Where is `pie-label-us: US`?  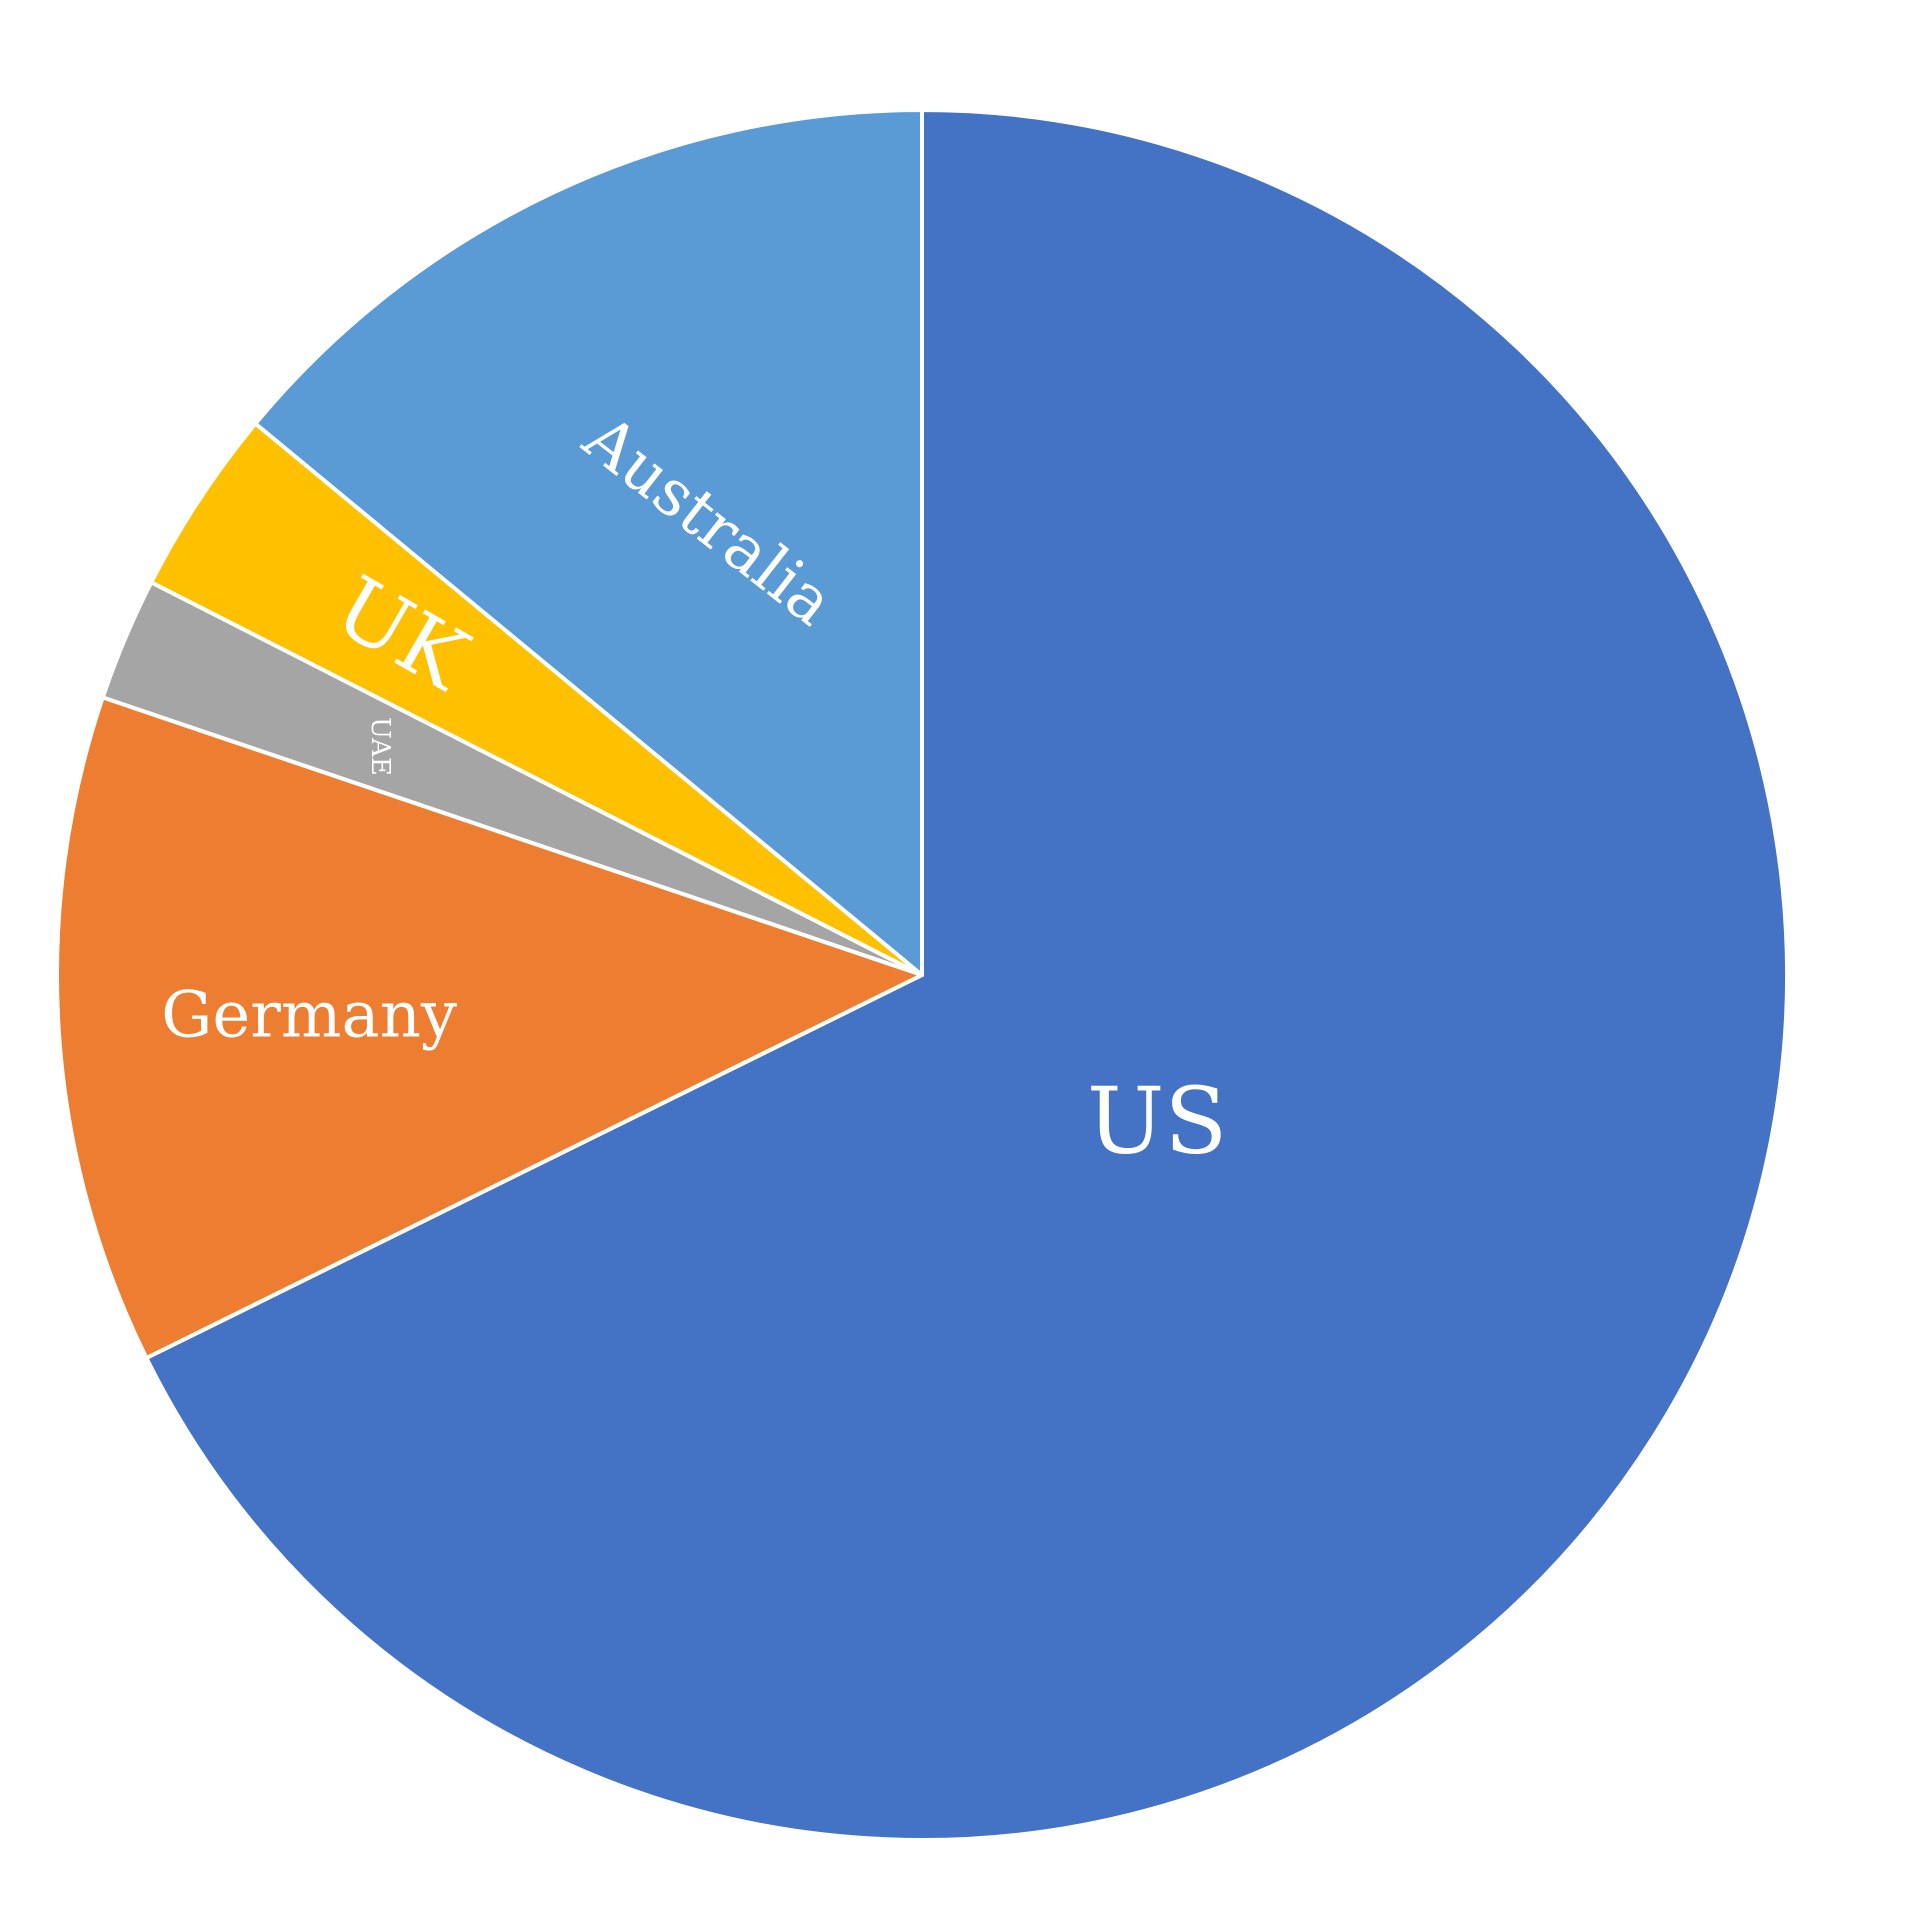 pie-label-us: US is located at coordinates (1157, 1121).